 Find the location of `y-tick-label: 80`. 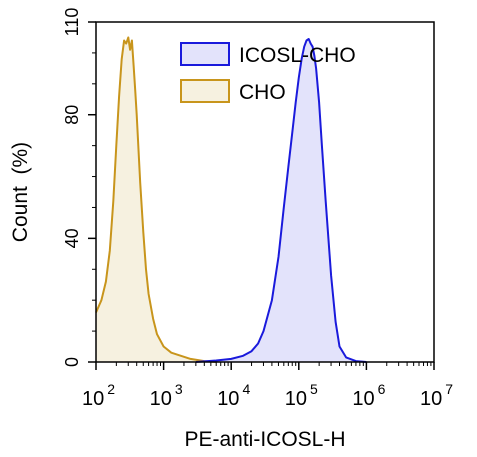

y-tick-label: 80 is located at coordinates (72, 115).